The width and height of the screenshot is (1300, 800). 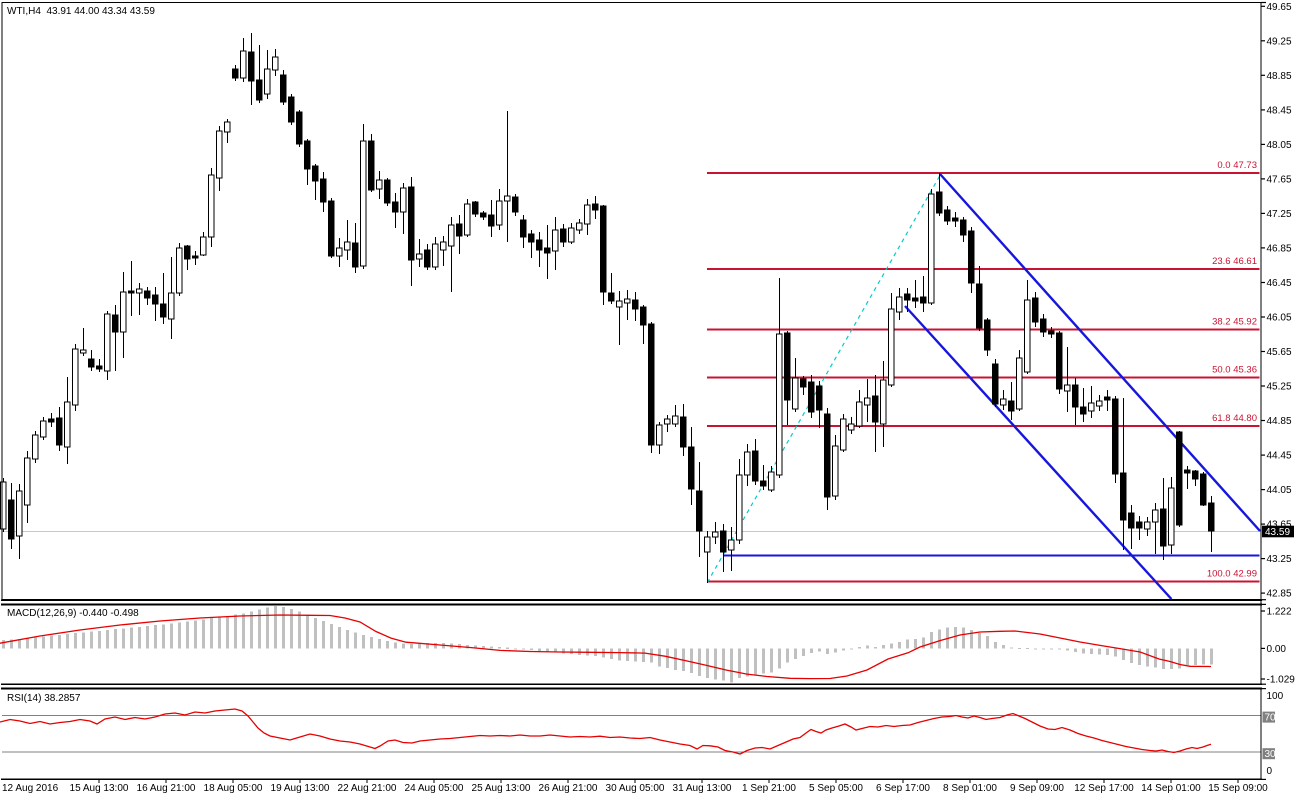 I want to click on svg-text: RSI(14) 38.2857, so click(x=44, y=698).